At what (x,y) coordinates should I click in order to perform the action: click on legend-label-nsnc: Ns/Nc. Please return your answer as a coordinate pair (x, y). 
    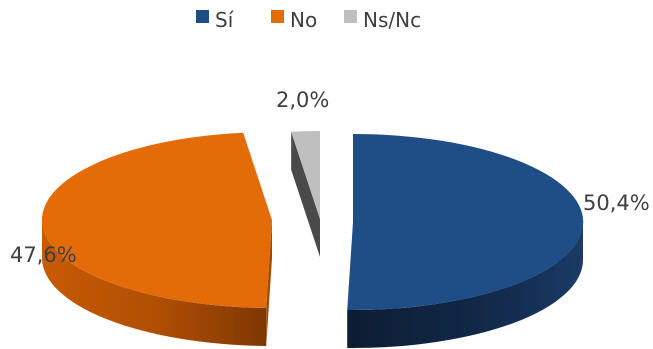
    Looking at the image, I should click on (392, 20).